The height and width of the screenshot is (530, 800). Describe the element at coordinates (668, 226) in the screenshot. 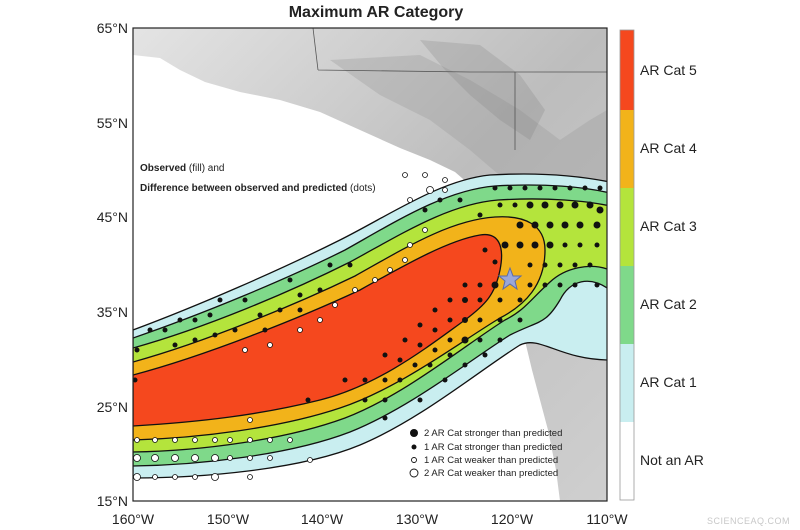

I see `colorbar-label-cat3: AR Cat 3` at that location.